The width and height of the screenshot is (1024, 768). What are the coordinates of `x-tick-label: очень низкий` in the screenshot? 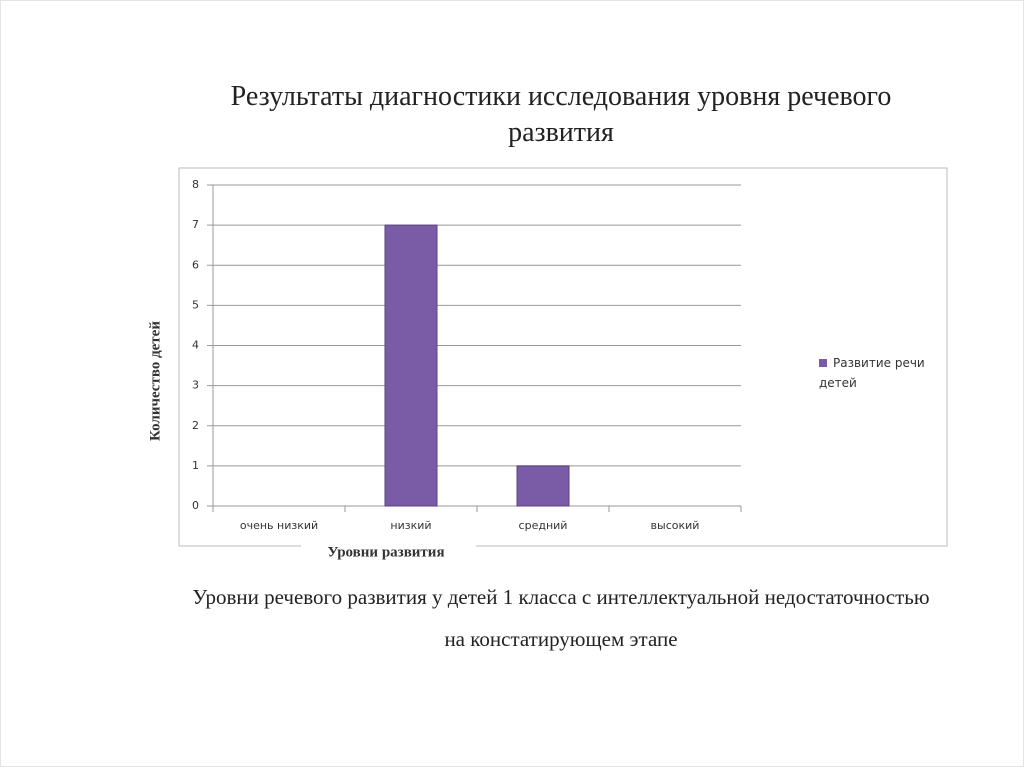 It's located at (279, 525).